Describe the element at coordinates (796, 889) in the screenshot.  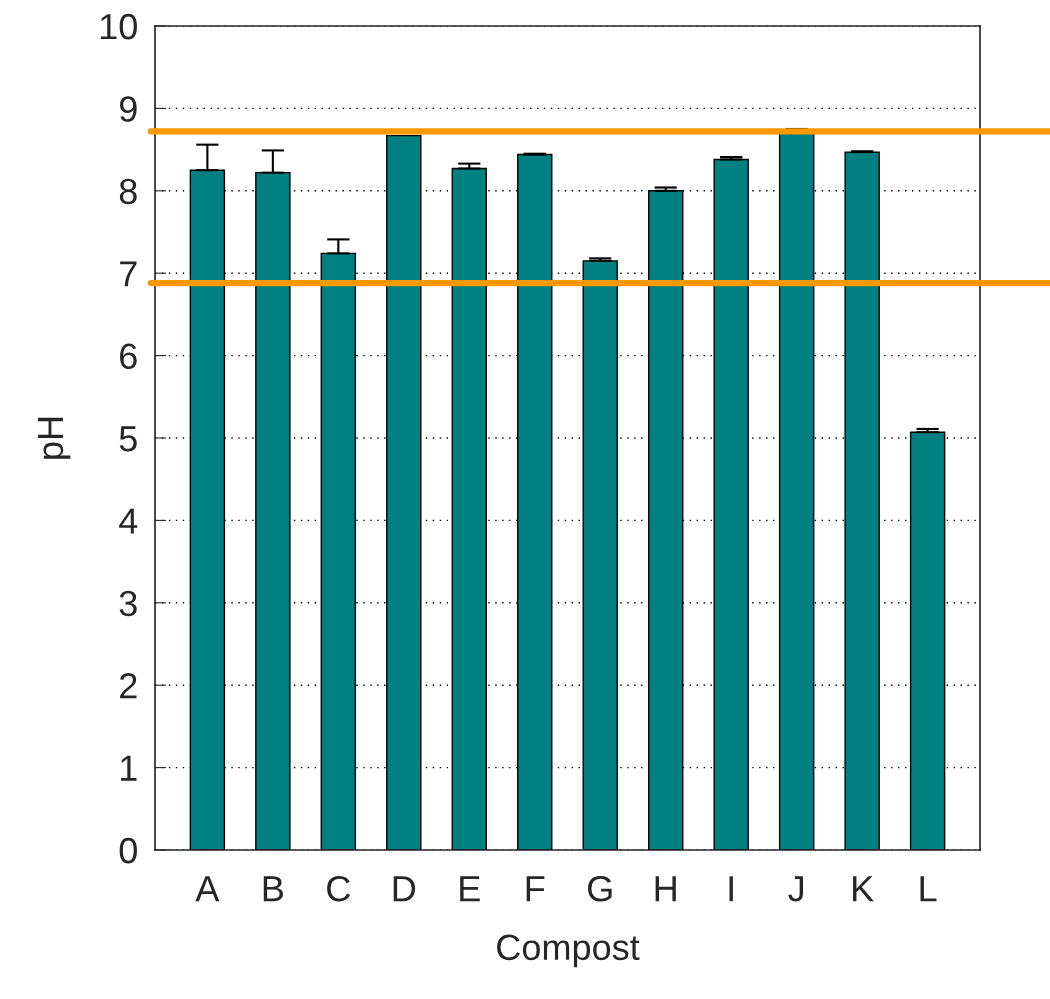
I see `x-tick-label: J` at that location.